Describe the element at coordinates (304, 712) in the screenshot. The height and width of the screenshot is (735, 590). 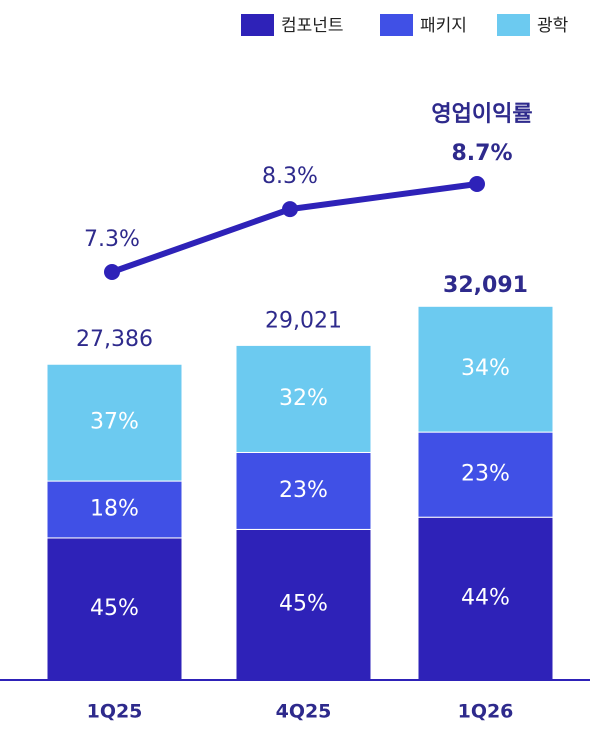
I see `x-tick-label: 4Q25` at that location.